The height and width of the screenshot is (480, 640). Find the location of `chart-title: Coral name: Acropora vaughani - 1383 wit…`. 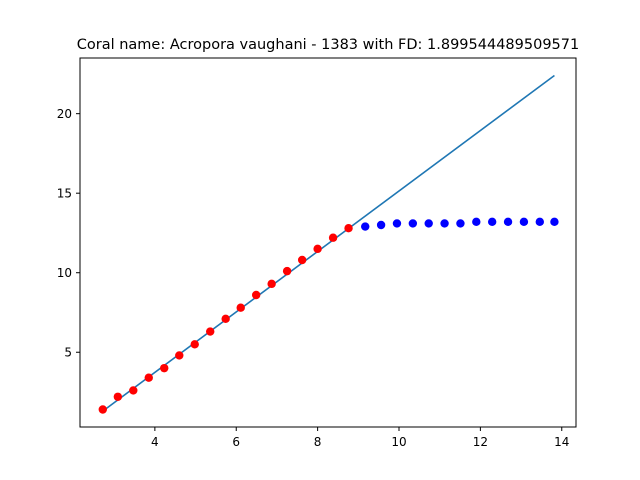

chart-title: Coral name: Acropora vaughani - 1383 wit… is located at coordinates (328, 45).